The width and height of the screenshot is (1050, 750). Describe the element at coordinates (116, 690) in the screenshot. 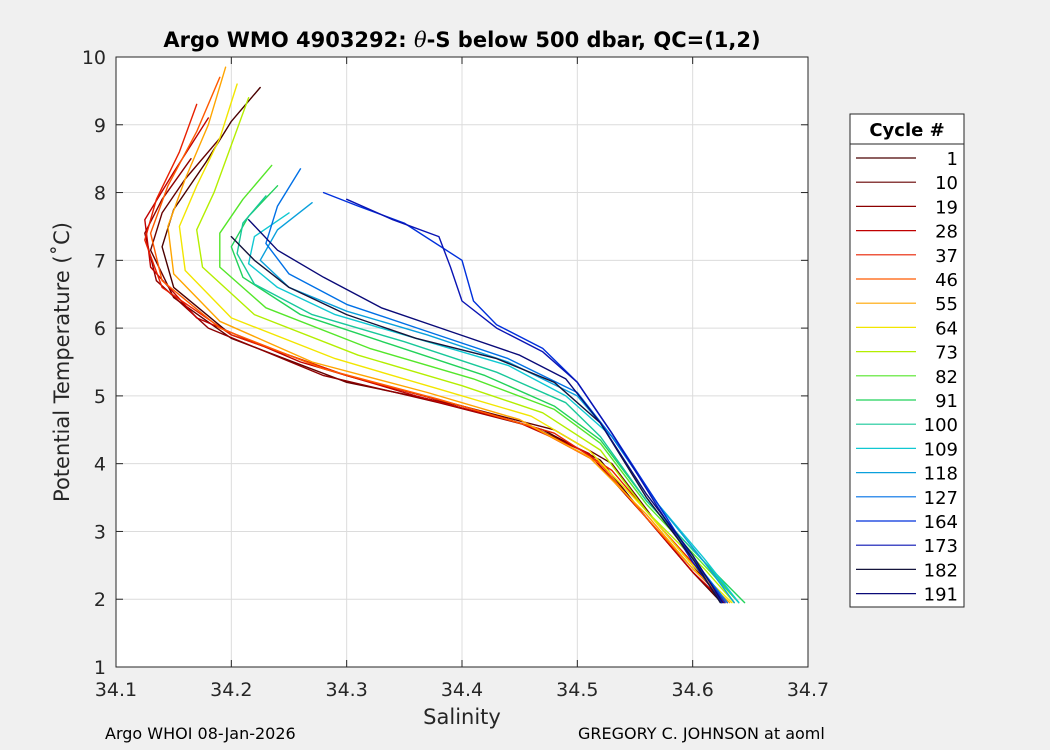

I see `x-tick-label: 34.1` at that location.